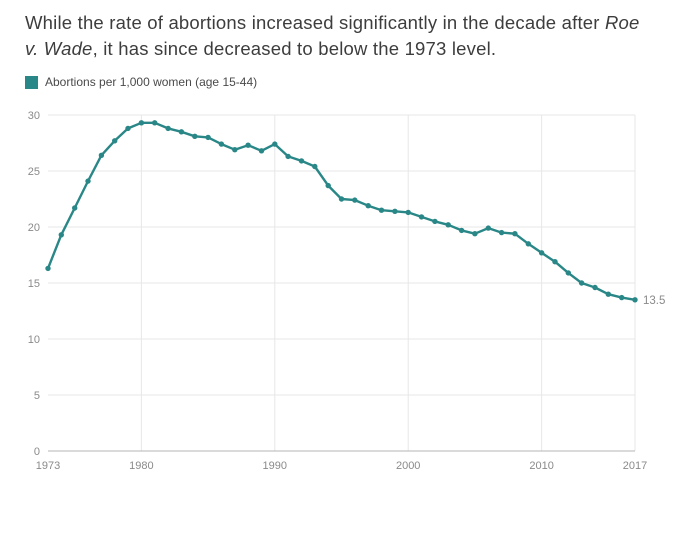 Image resolution: width=675 pixels, height=538 pixels. I want to click on y-tick-label: 15, so click(34, 284).